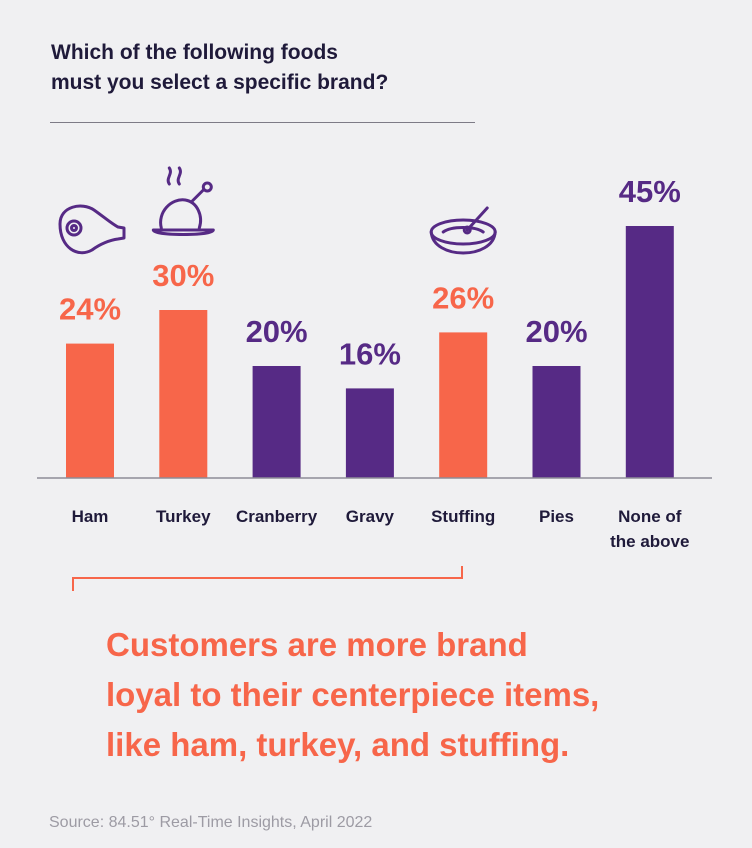 Image resolution: width=752 pixels, height=848 pixels. I want to click on chart-title-line-1: Which of the following foods, so click(194, 52).